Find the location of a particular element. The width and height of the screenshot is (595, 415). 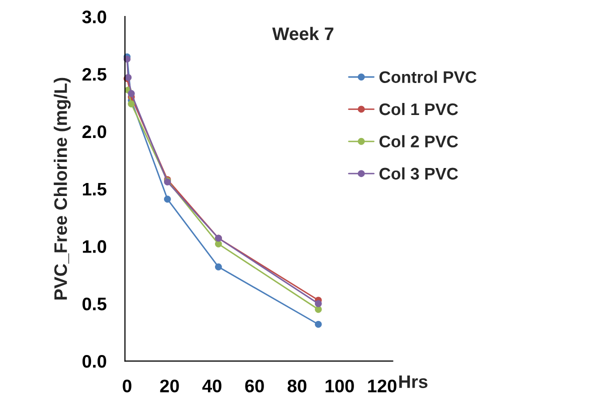

x-tick-label: 100 is located at coordinates (340, 386).